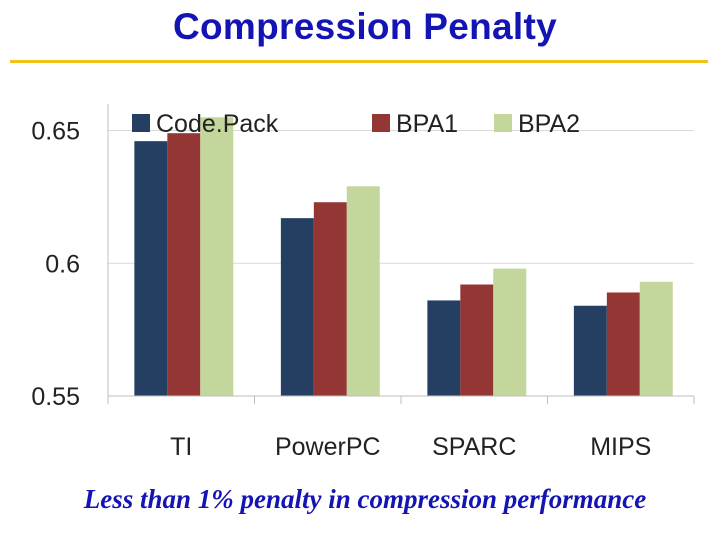 The height and width of the screenshot is (540, 720). I want to click on legend-label: BPA2, so click(549, 124).